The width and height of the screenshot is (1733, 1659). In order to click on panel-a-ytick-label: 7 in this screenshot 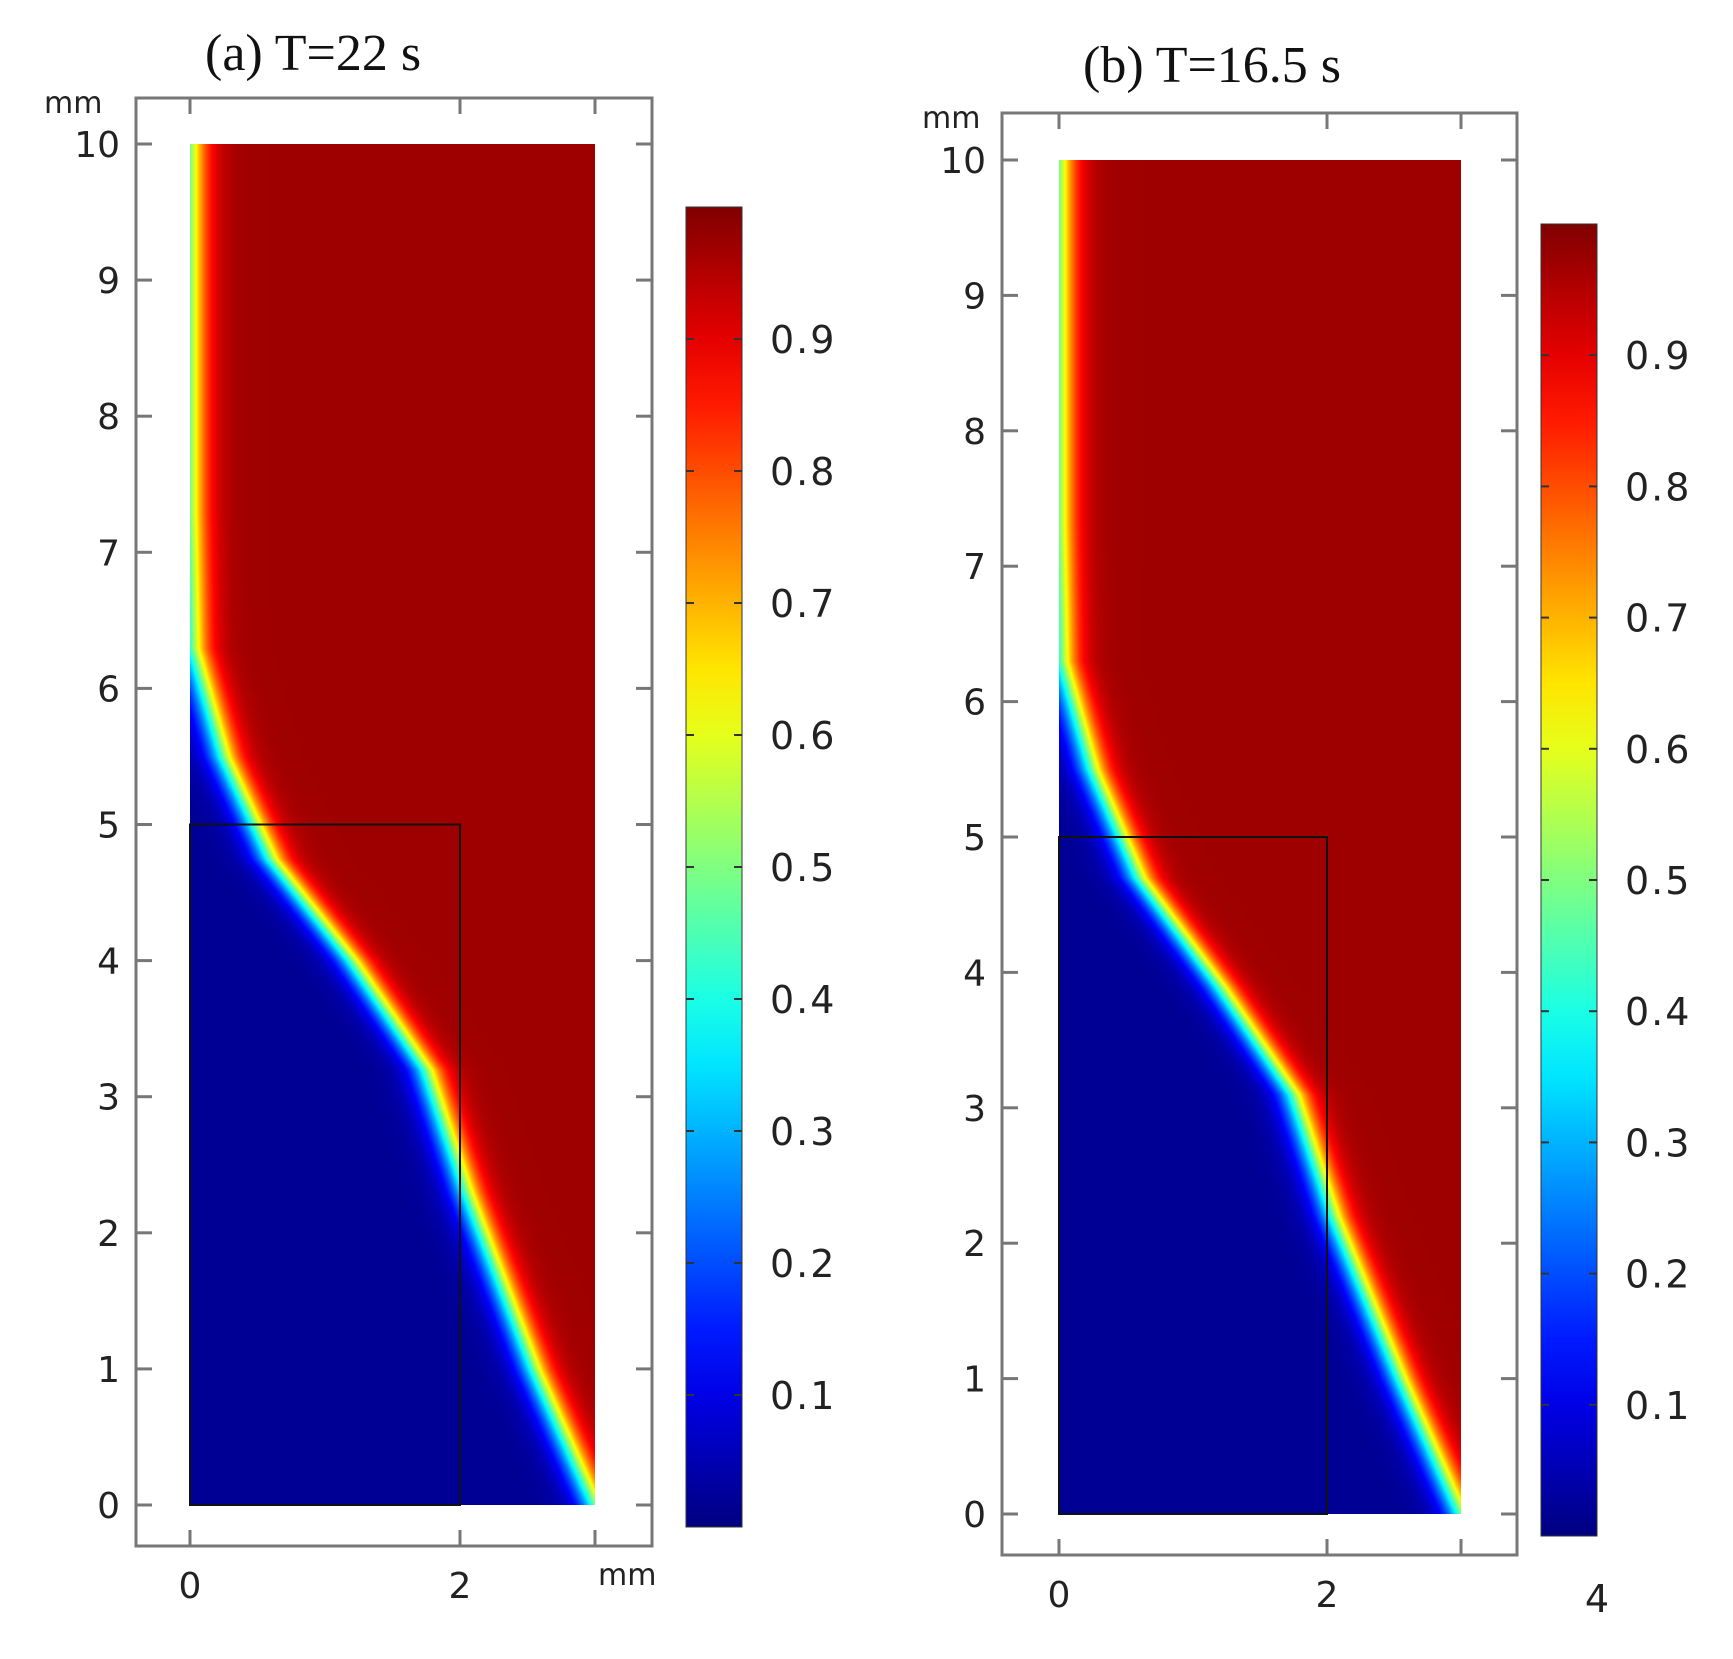, I will do `click(108, 553)`.